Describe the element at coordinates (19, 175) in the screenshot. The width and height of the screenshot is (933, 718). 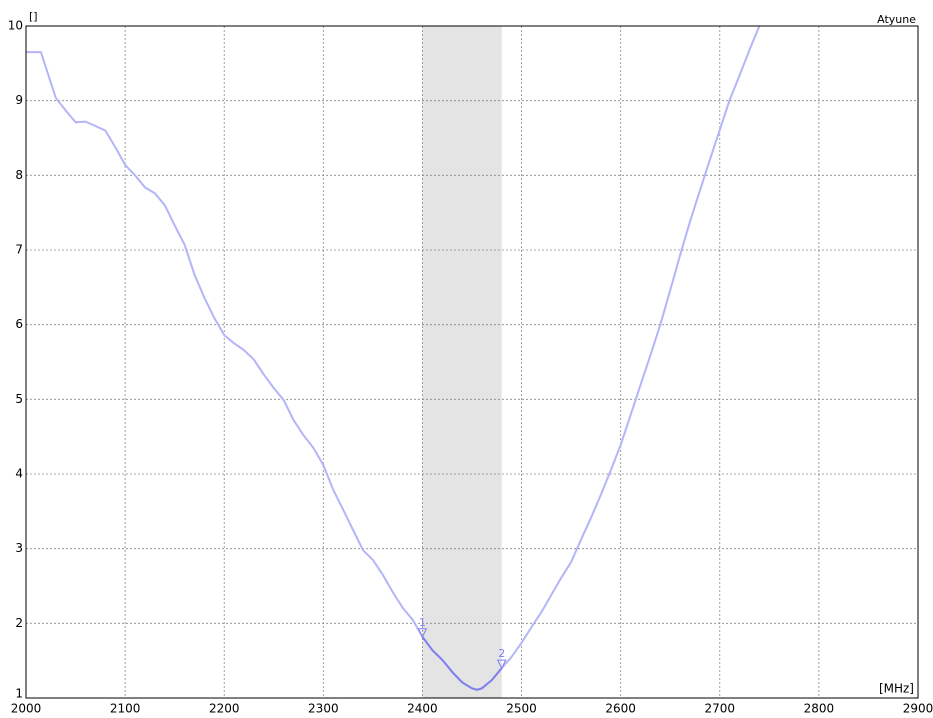
I see `y-tick-label: 8` at that location.